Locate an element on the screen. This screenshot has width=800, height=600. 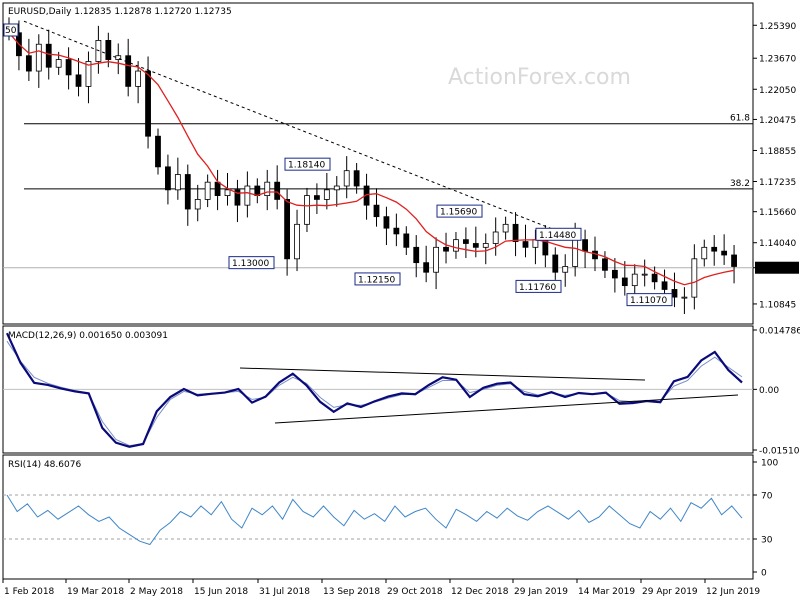
x-tick-label: 12 Dec 2018 is located at coordinates (480, 592).